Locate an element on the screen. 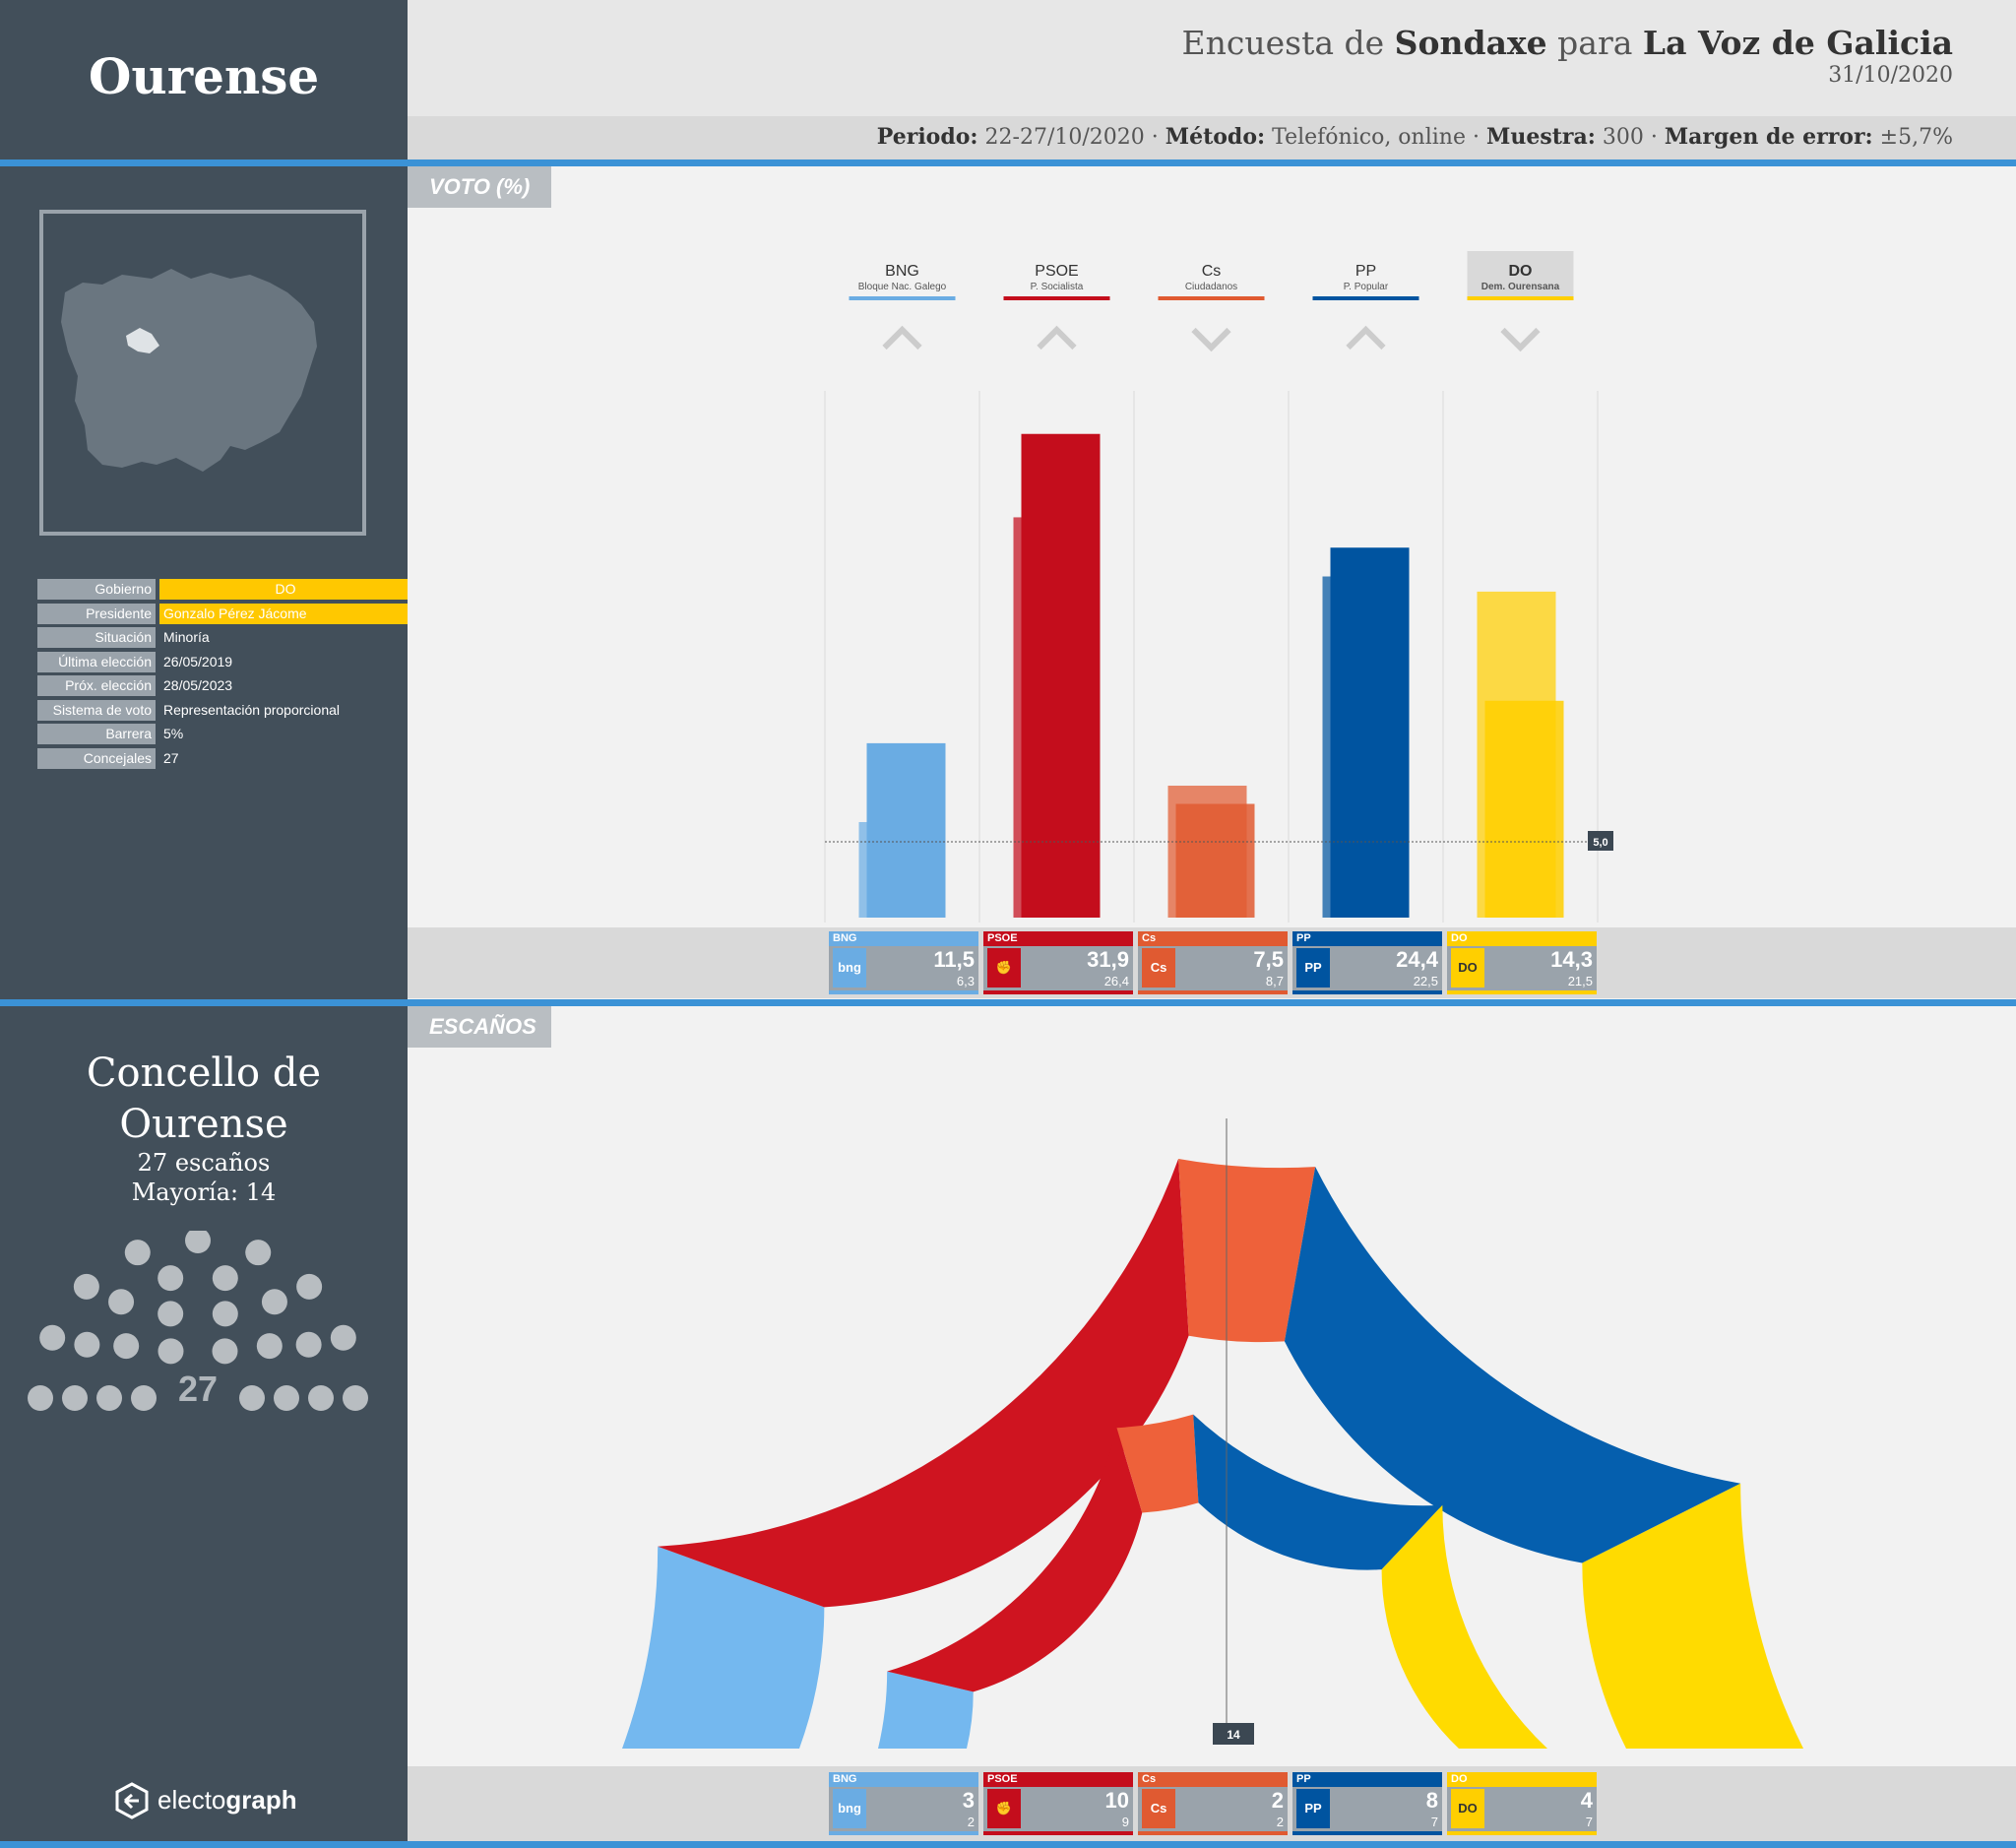 The height and width of the screenshot is (1848, 2016). brand-name: electograph is located at coordinates (227, 1800).